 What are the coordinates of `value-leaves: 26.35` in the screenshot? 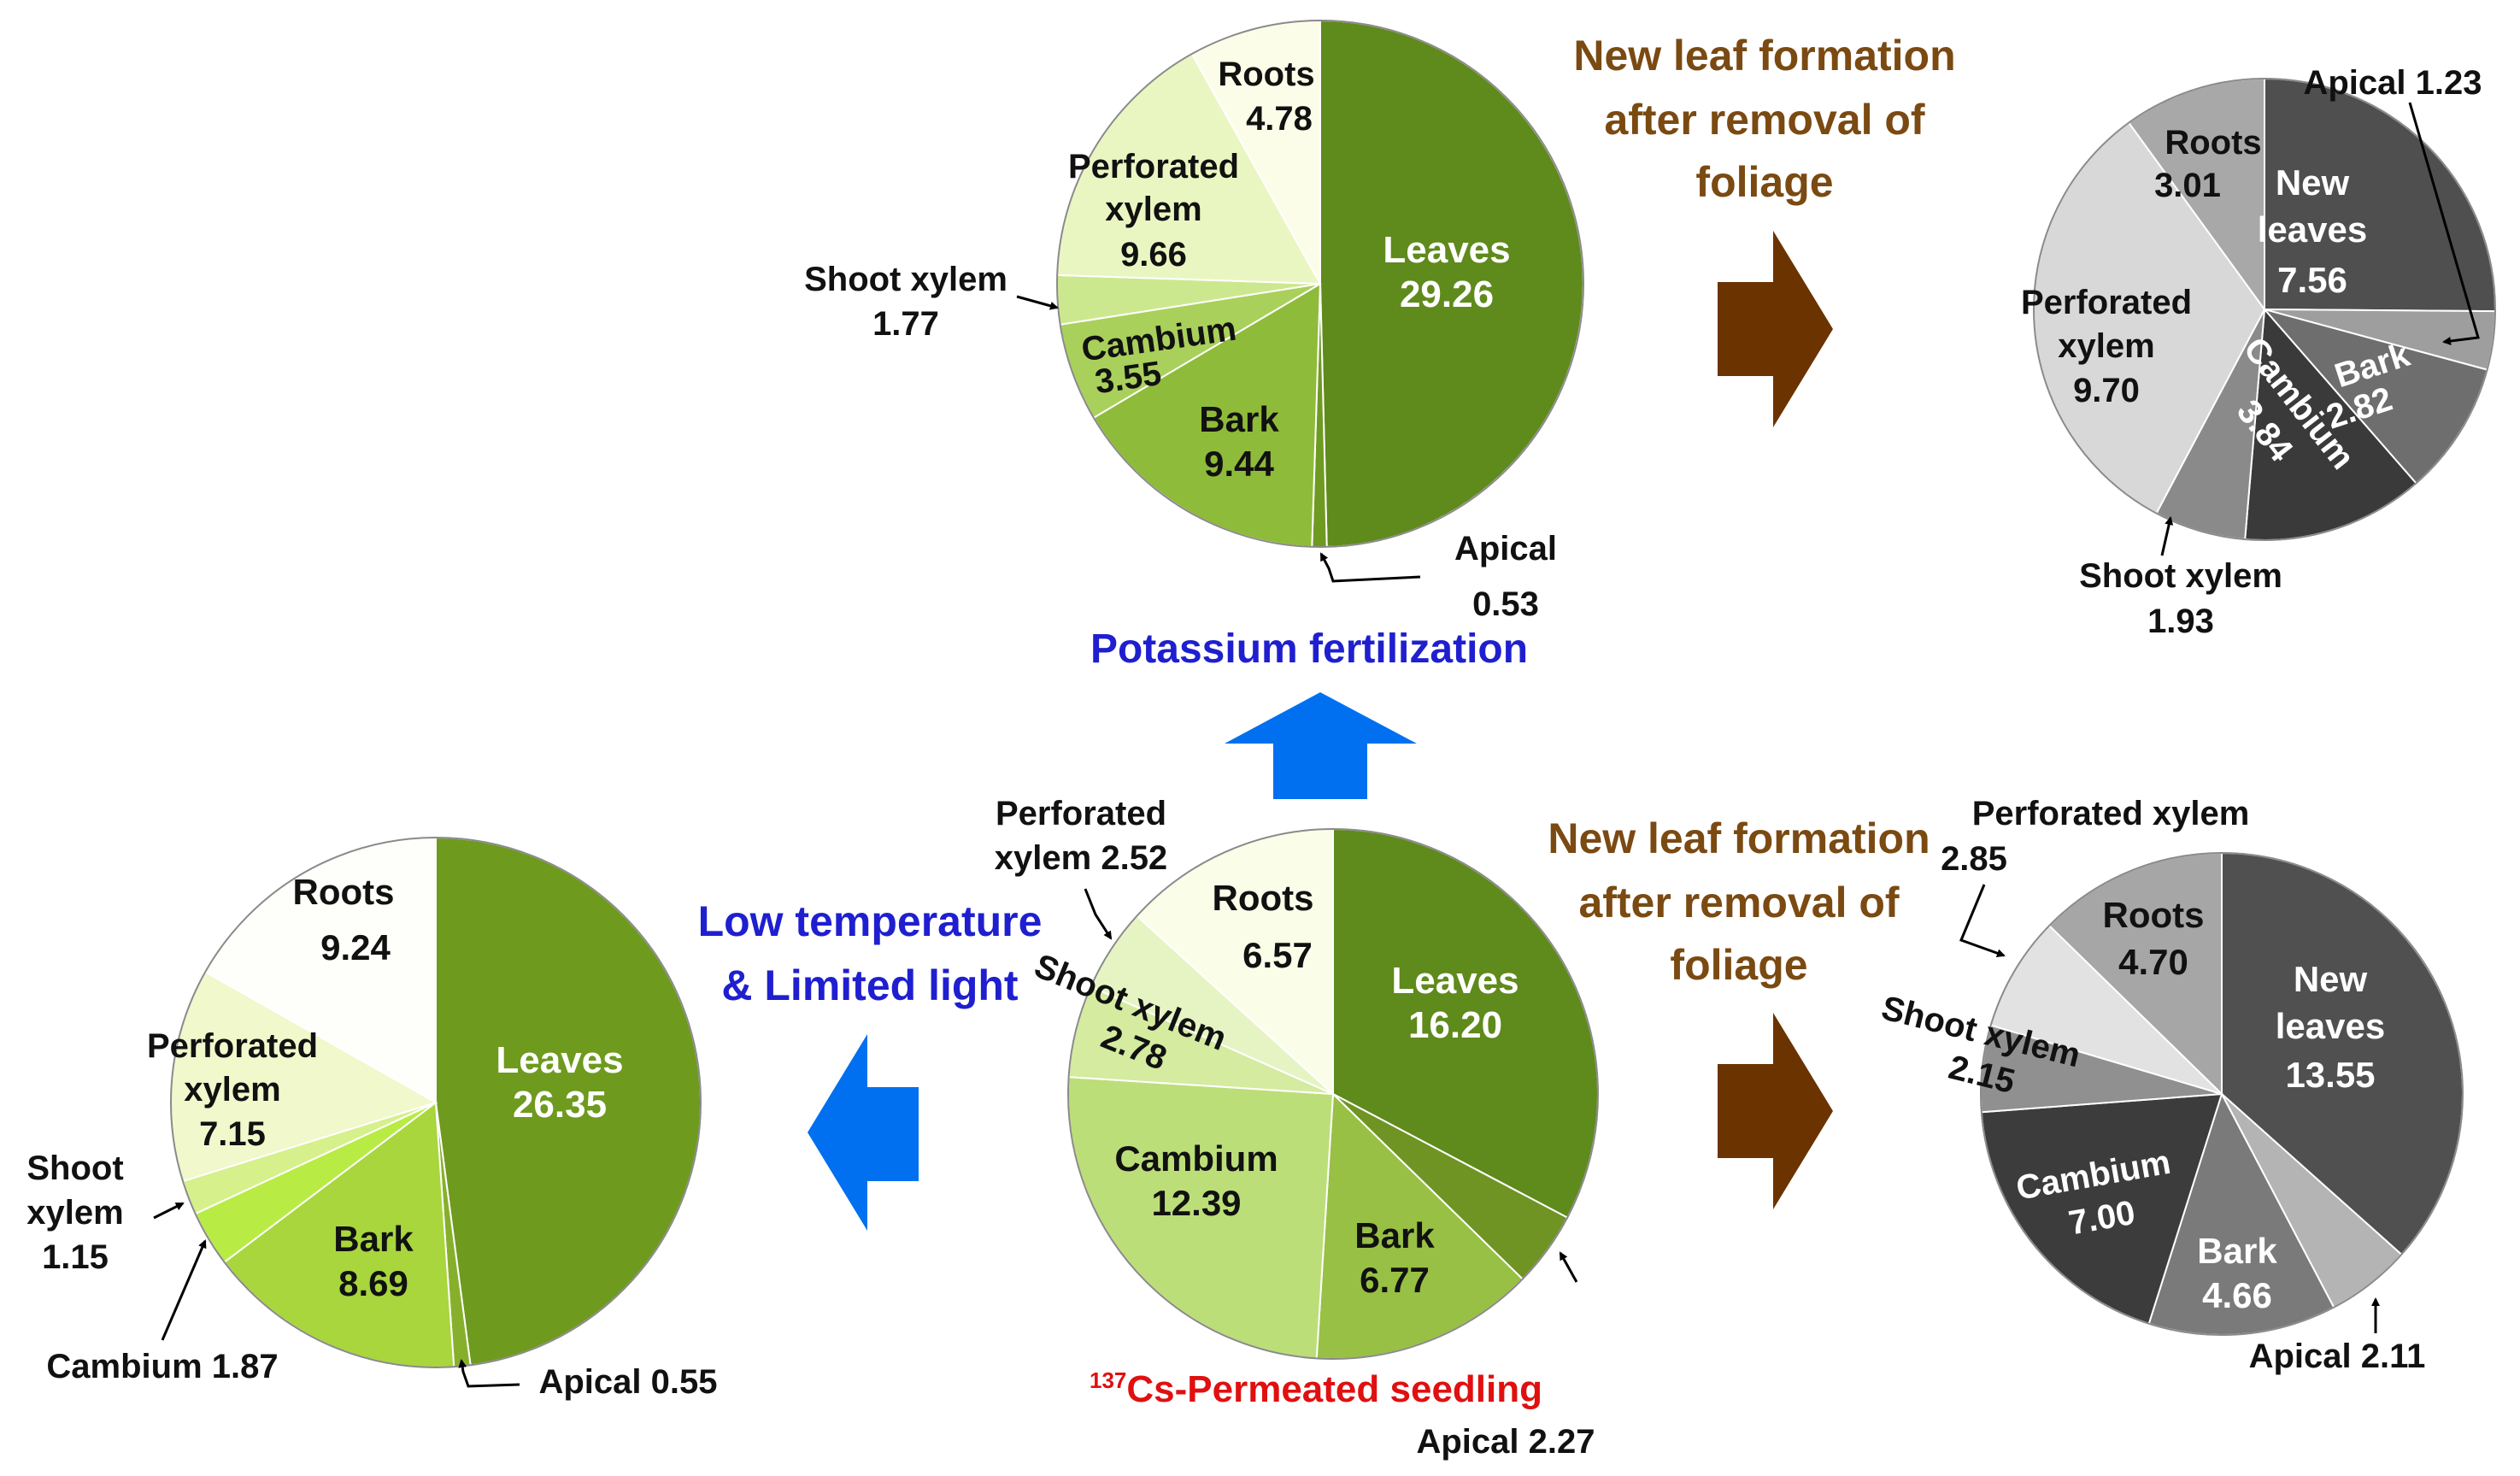 It's located at (560, 1105).